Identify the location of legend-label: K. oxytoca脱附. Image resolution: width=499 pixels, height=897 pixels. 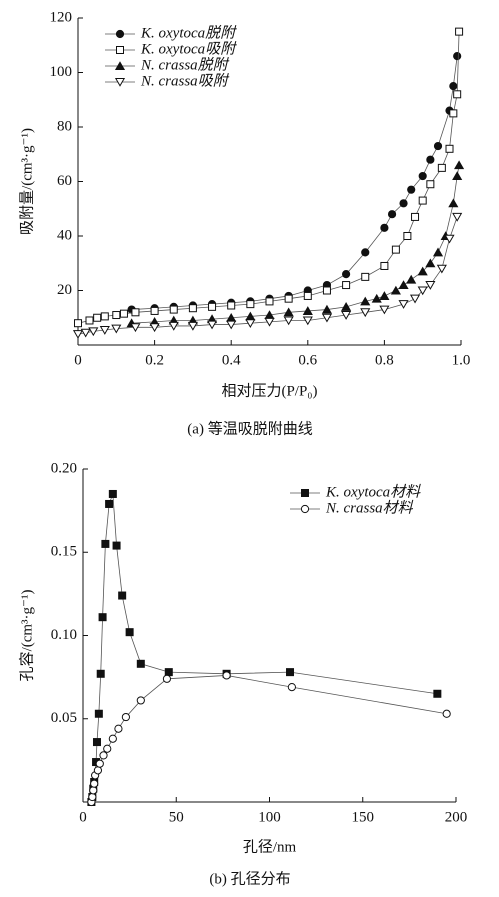
(188, 32).